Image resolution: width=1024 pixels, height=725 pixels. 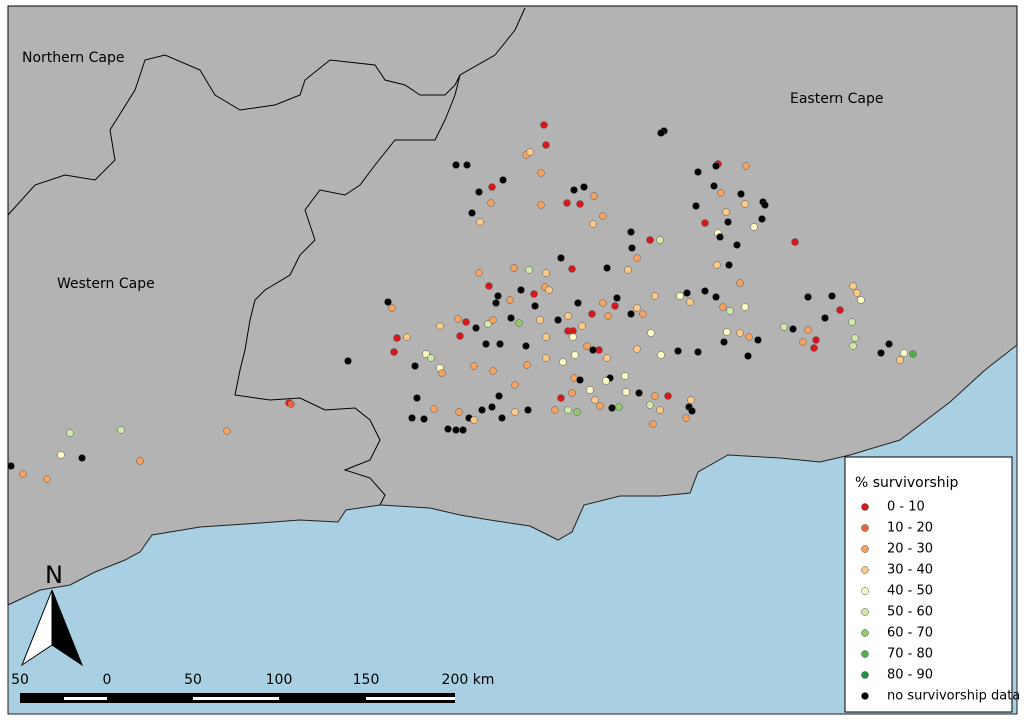 What do you see at coordinates (910, 612) in the screenshot?
I see `legend-label: 50 - 60` at bounding box center [910, 612].